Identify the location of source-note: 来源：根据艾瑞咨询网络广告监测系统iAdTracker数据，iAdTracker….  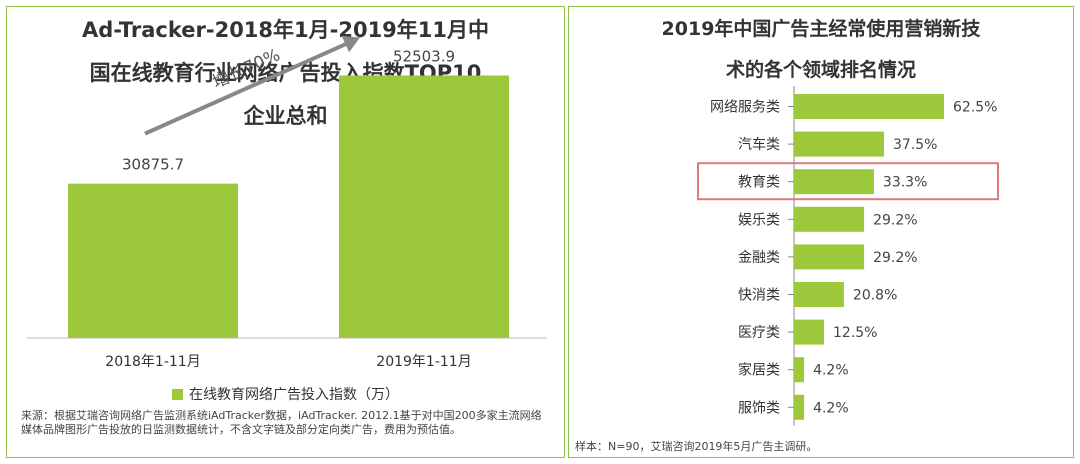
(281, 422).